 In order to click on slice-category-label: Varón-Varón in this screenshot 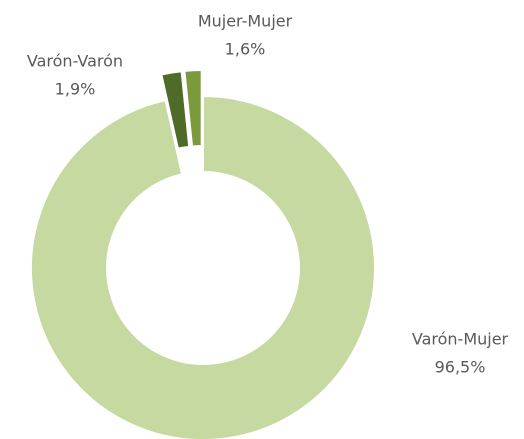, I will do `click(75, 61)`.